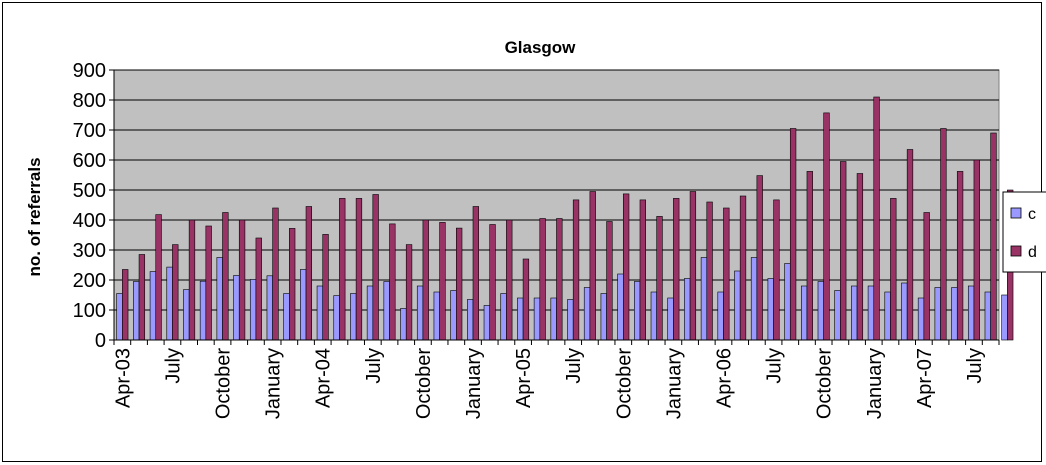  I want to click on legend-box, so click(1024, 232).